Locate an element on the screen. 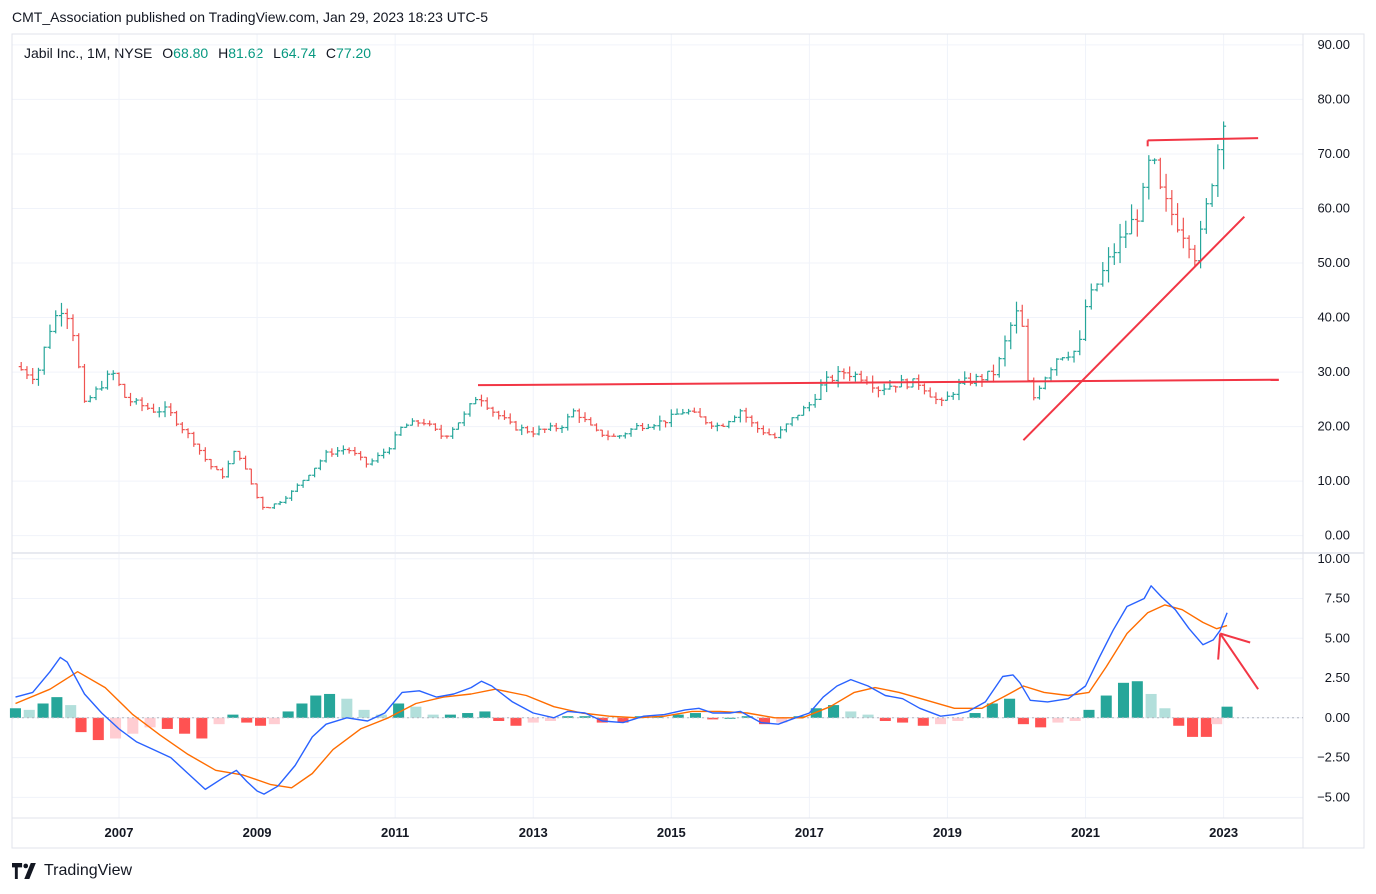 This screenshot has height=894, width=1376. time-axis-label: 2015 is located at coordinates (671, 832).